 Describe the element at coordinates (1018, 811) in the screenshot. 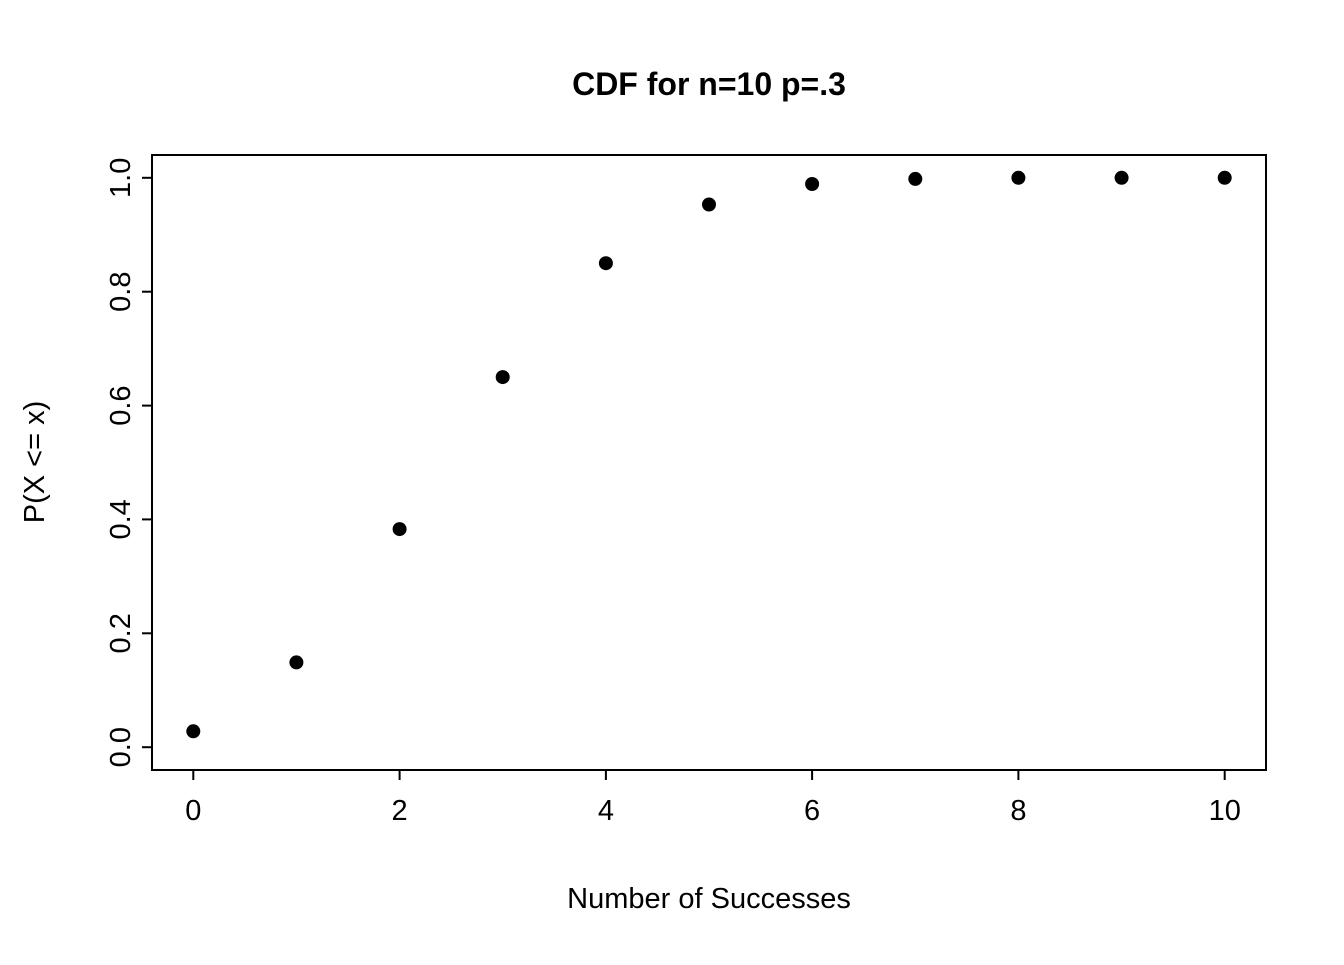

I see `x-tick-label: 8` at that location.